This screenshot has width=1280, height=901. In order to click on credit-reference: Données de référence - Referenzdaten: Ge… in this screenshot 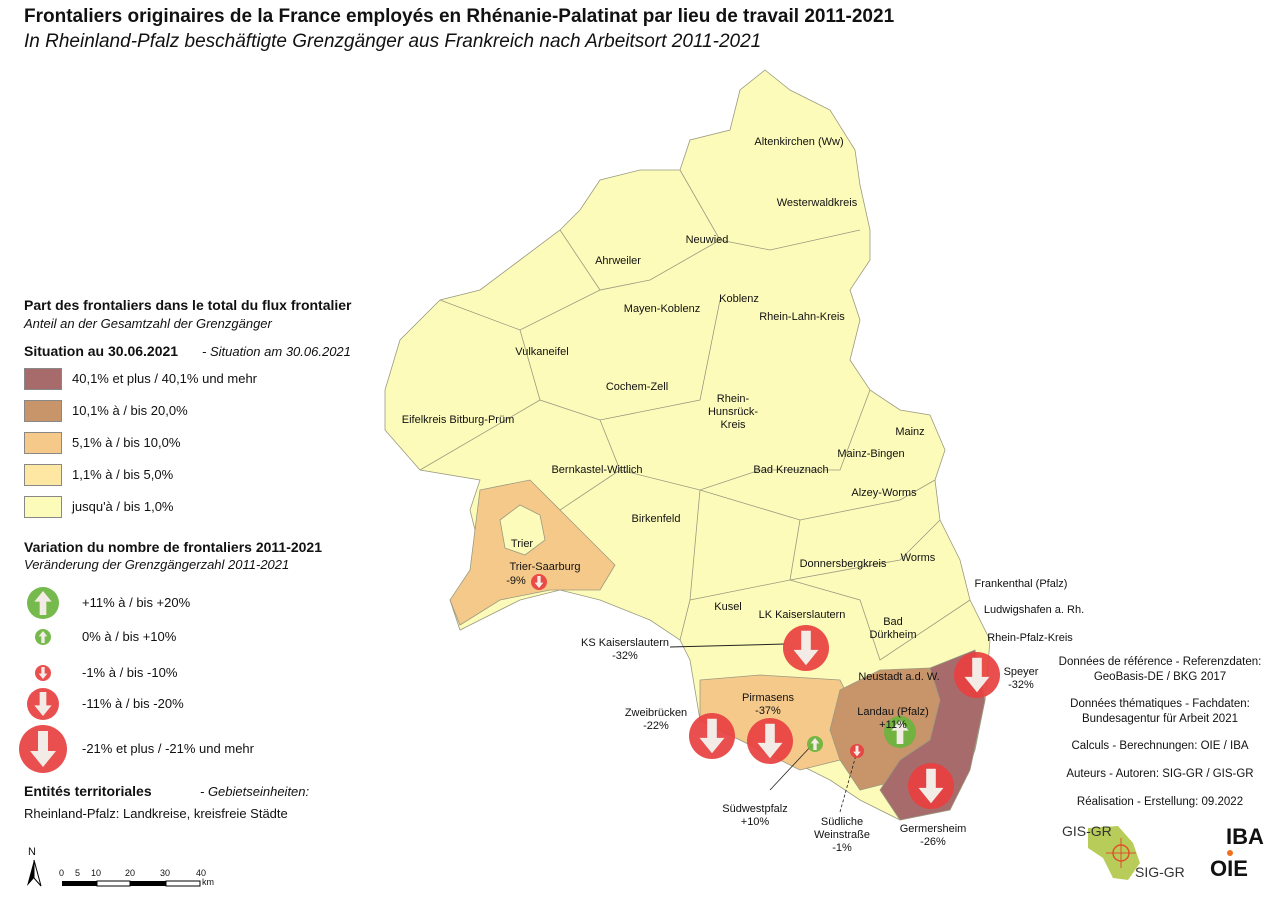, I will do `click(1160, 669)`.